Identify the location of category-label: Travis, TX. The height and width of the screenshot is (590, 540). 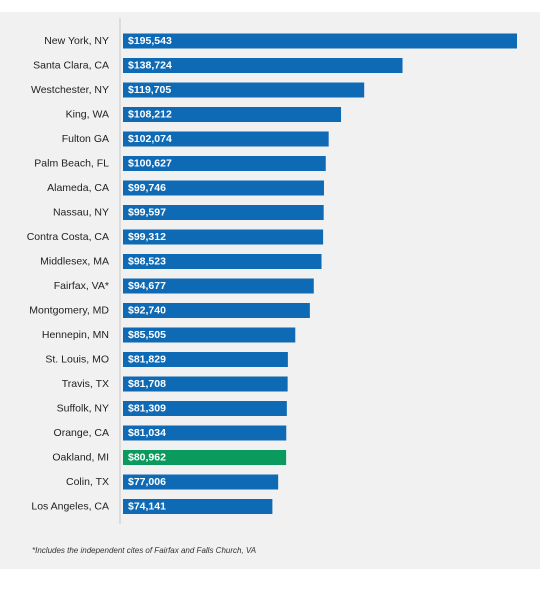
(85, 384).